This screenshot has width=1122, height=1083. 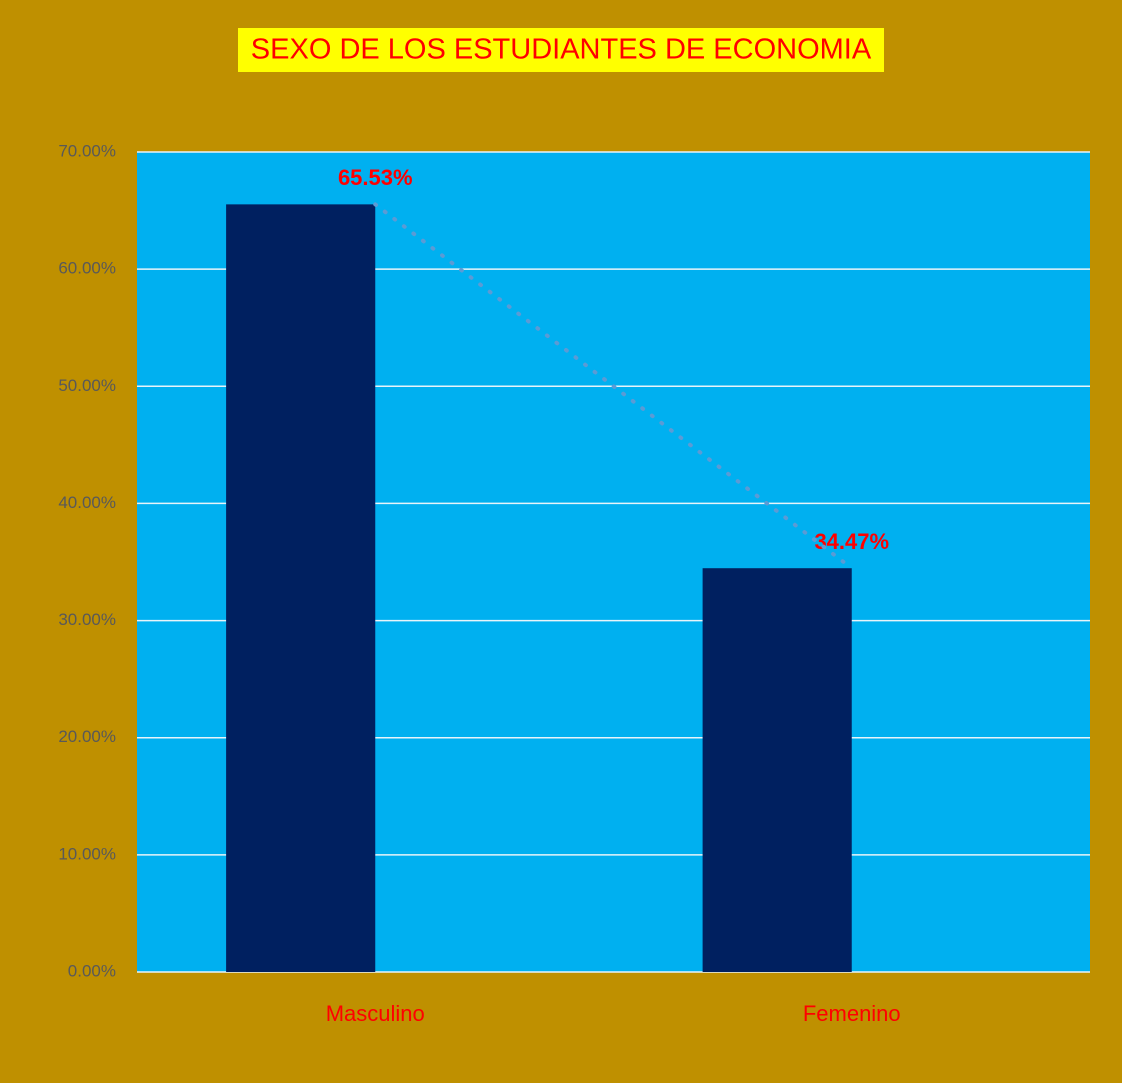 What do you see at coordinates (87, 385) in the screenshot?
I see `y-tick-label: 50.00%` at bounding box center [87, 385].